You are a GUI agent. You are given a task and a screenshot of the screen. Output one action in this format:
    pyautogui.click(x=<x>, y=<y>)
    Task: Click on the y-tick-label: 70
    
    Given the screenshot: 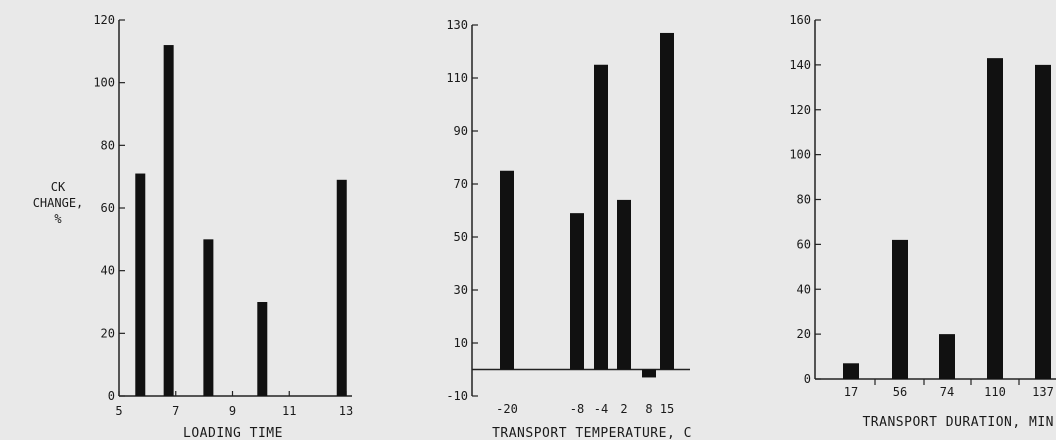 What is the action you would take?
    pyautogui.click(x=461, y=184)
    